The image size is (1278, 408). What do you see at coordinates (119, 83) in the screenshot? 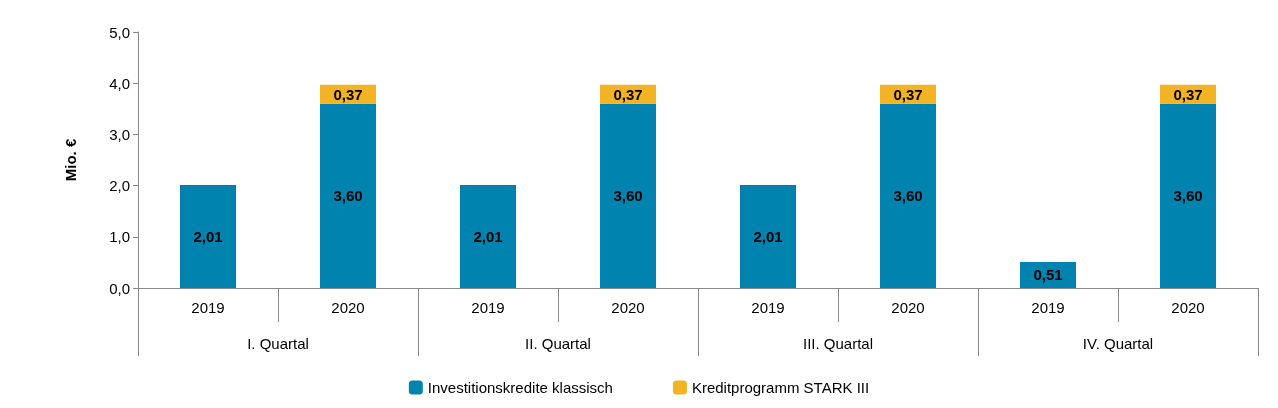
I see `y-tick-label: 4,0` at bounding box center [119, 83].